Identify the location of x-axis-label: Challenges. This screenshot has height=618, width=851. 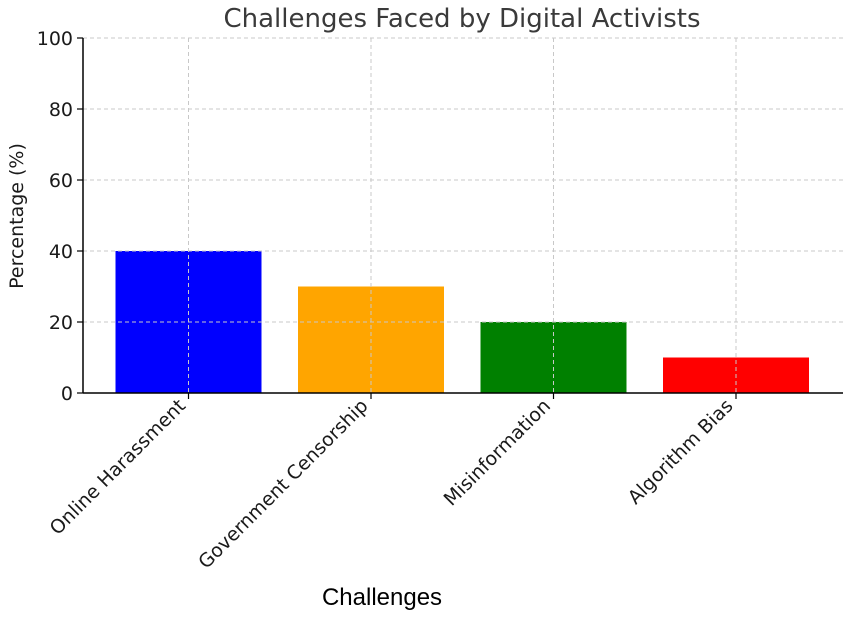
(382, 597).